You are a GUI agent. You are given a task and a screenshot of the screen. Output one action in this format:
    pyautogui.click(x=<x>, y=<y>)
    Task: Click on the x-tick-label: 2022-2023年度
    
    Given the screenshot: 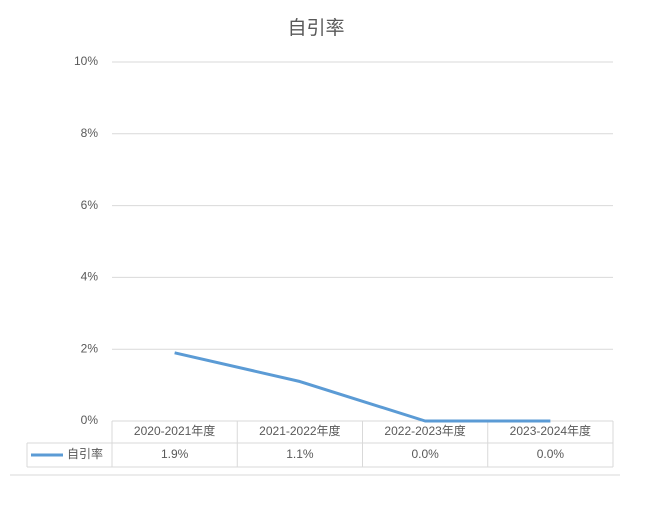 What is the action you would take?
    pyautogui.click(x=424, y=430)
    